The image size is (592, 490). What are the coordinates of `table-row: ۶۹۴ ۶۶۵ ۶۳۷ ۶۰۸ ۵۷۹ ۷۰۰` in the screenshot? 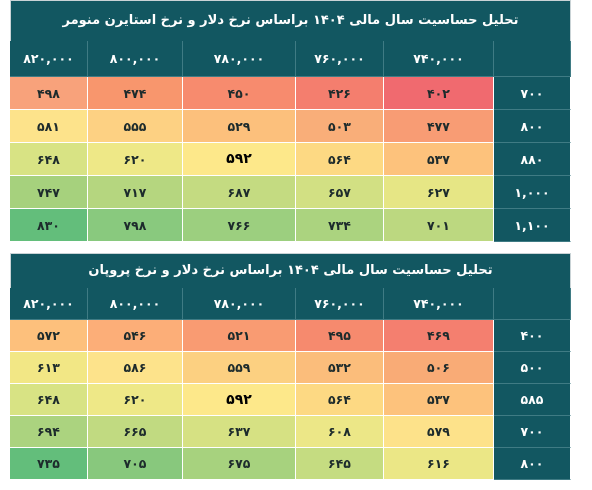 It's located at (290, 432).